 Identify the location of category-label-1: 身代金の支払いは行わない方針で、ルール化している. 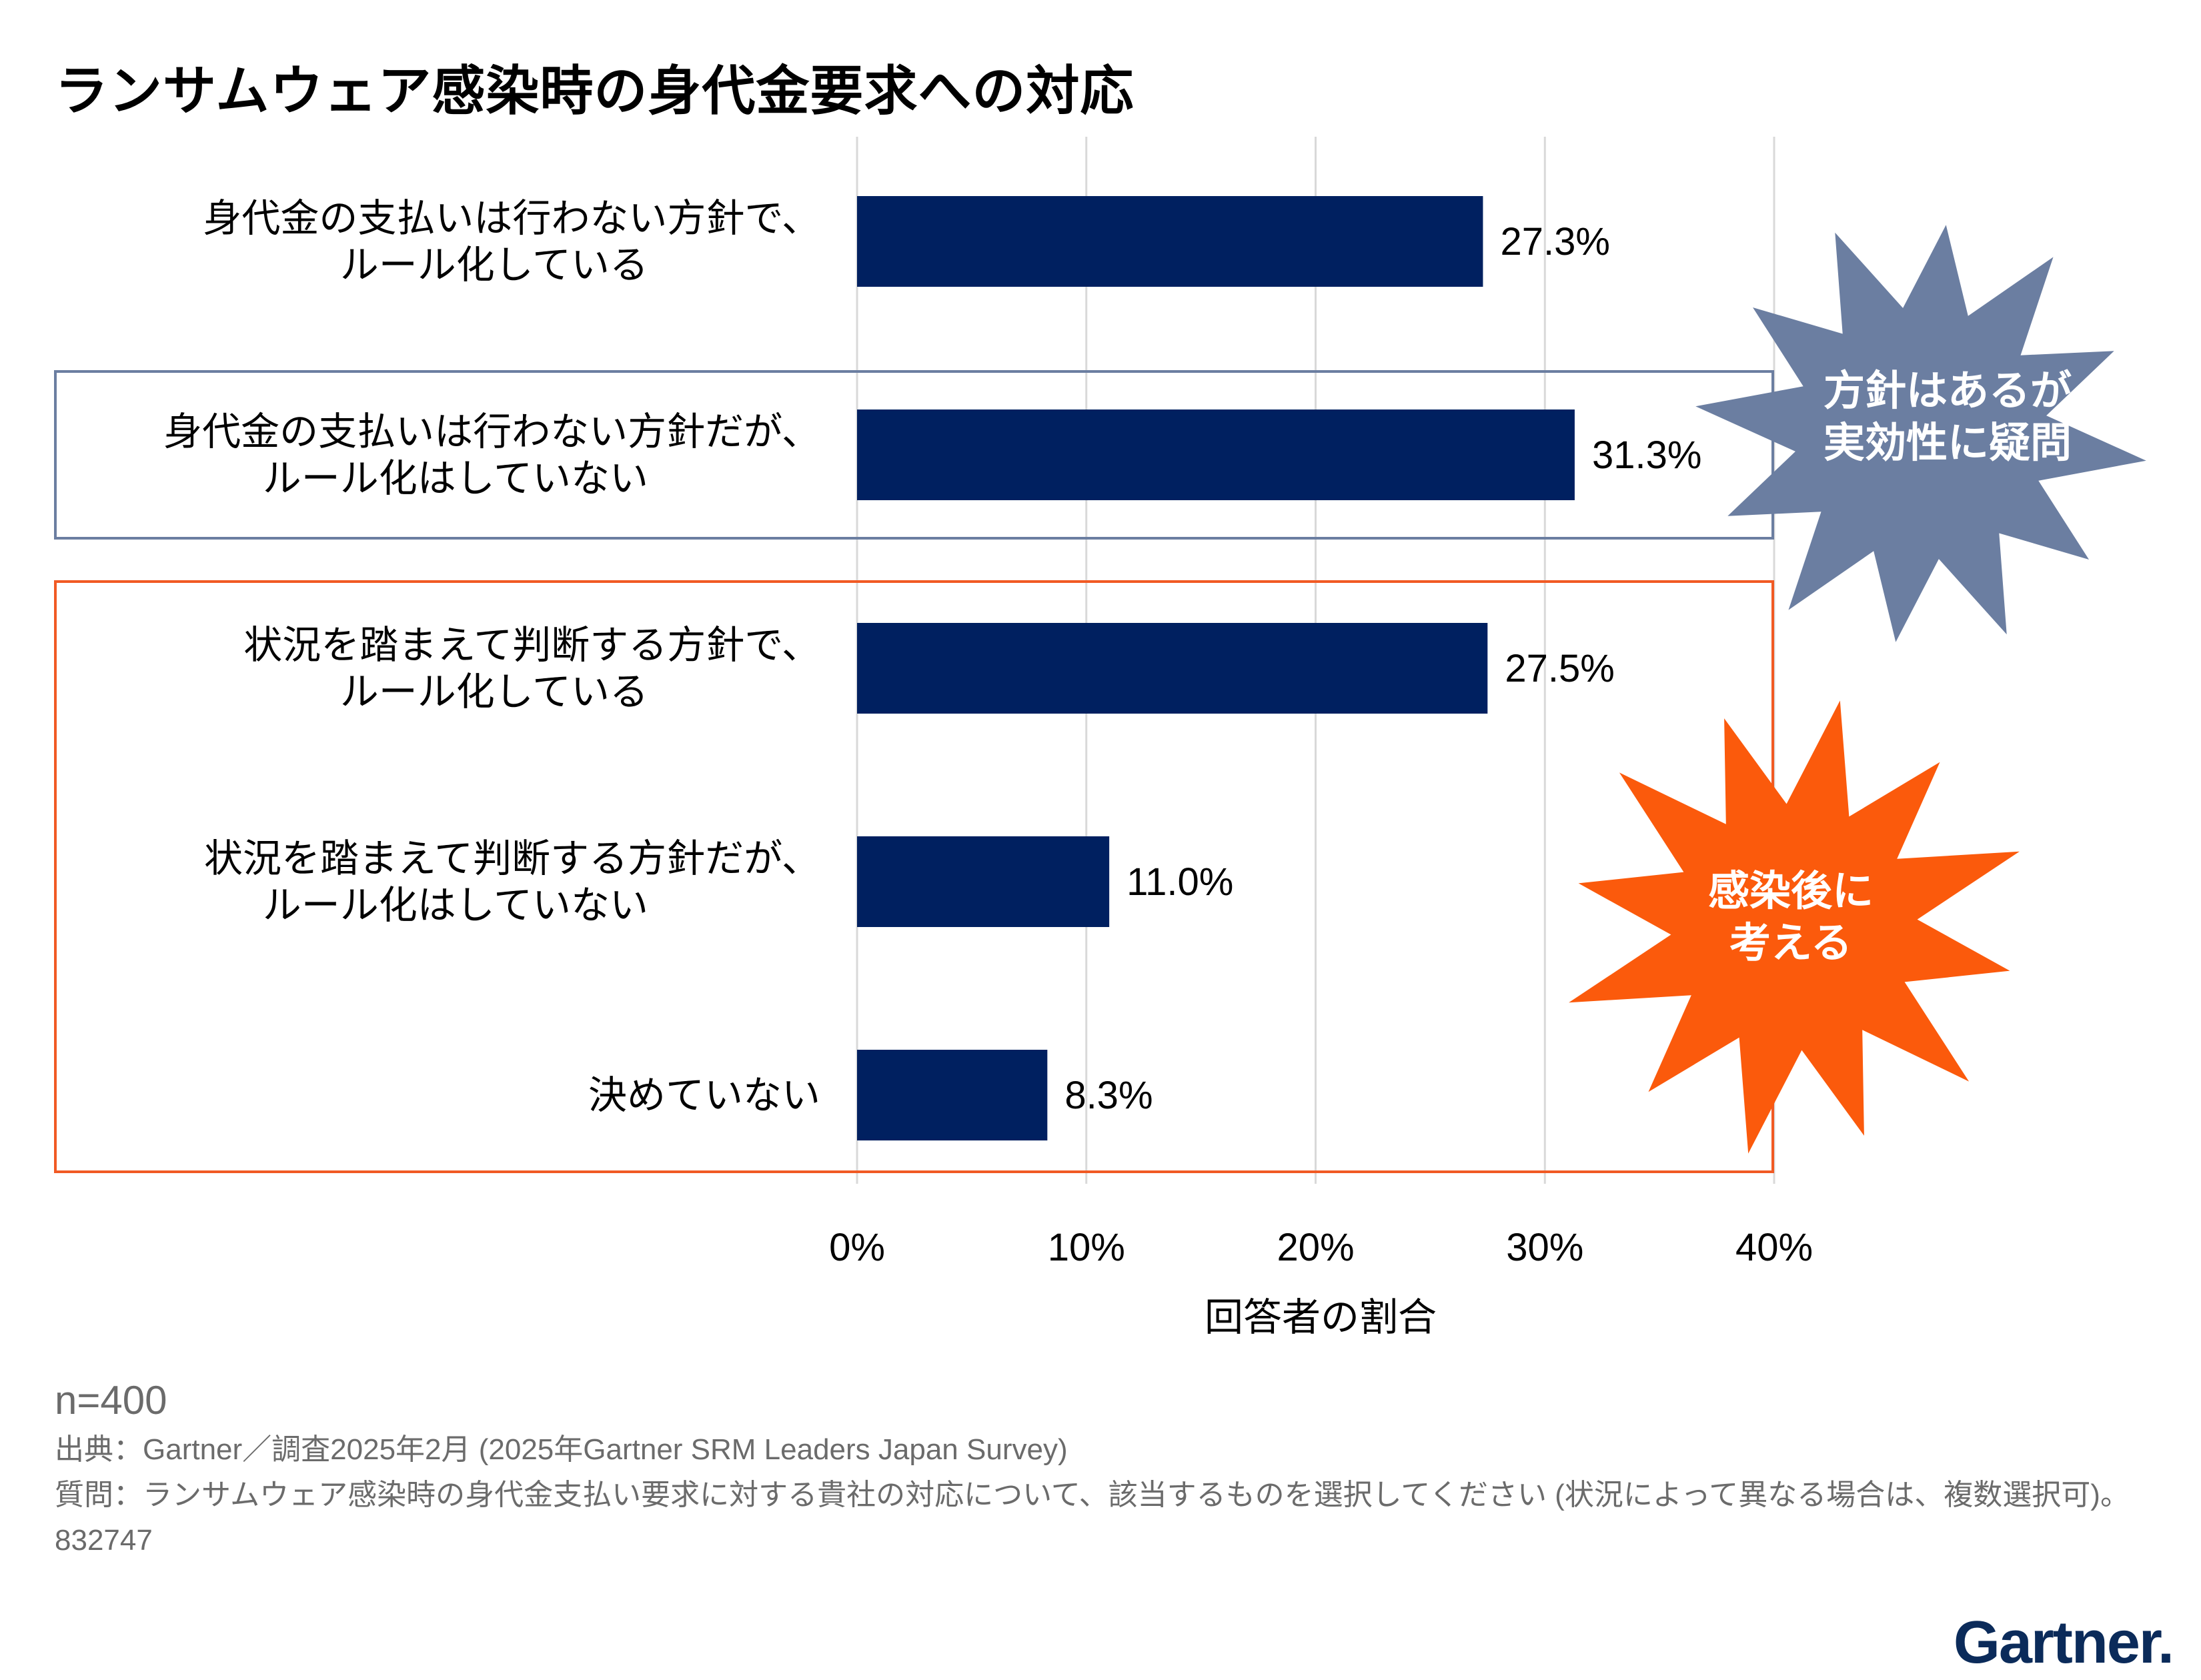
(512, 242).